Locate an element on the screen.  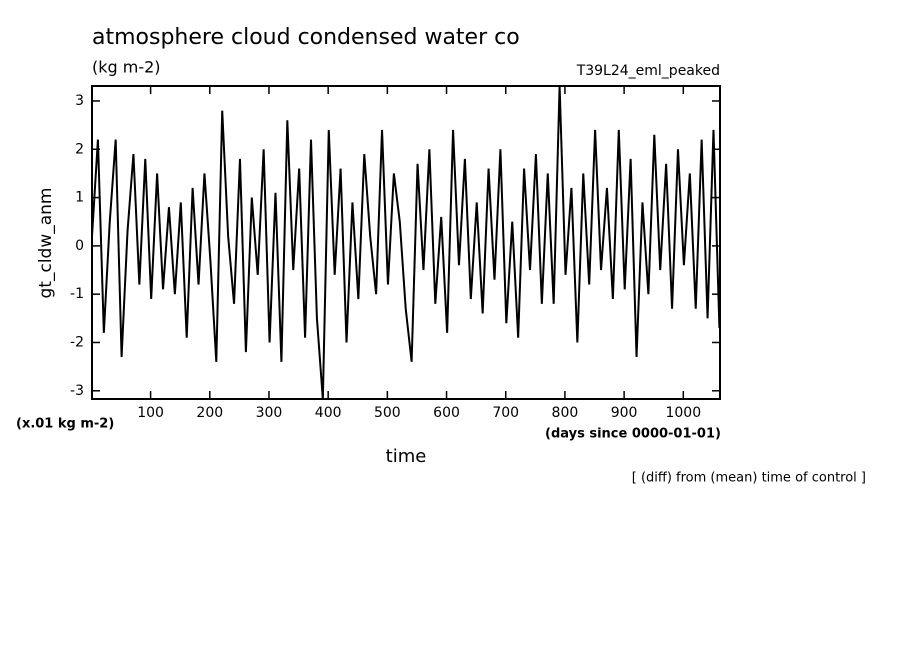
x-tick-label: 1000 is located at coordinates (683, 413).